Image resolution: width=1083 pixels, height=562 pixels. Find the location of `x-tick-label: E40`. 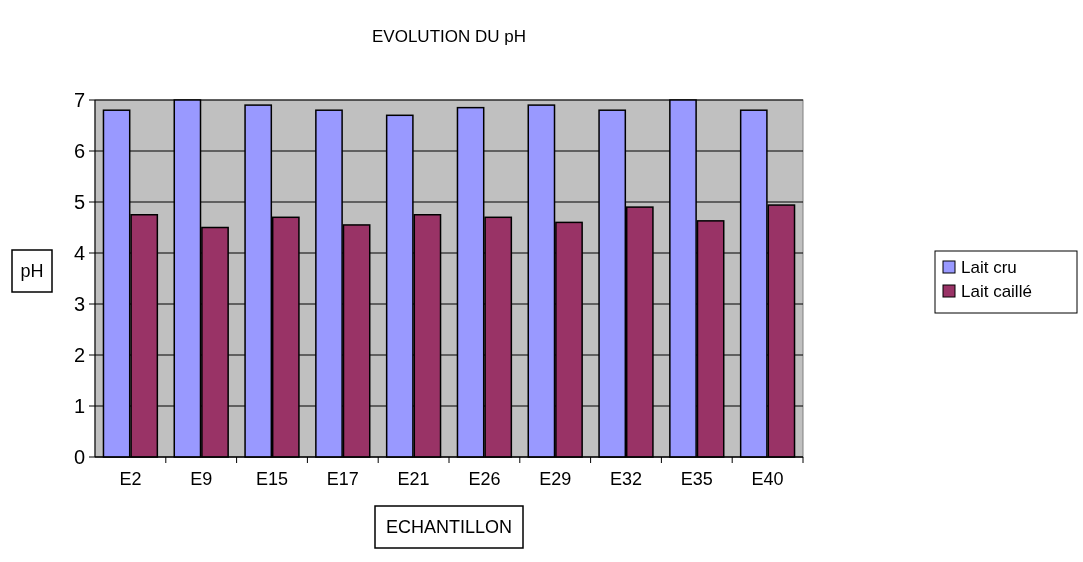

x-tick-label: E40 is located at coordinates (767, 479).